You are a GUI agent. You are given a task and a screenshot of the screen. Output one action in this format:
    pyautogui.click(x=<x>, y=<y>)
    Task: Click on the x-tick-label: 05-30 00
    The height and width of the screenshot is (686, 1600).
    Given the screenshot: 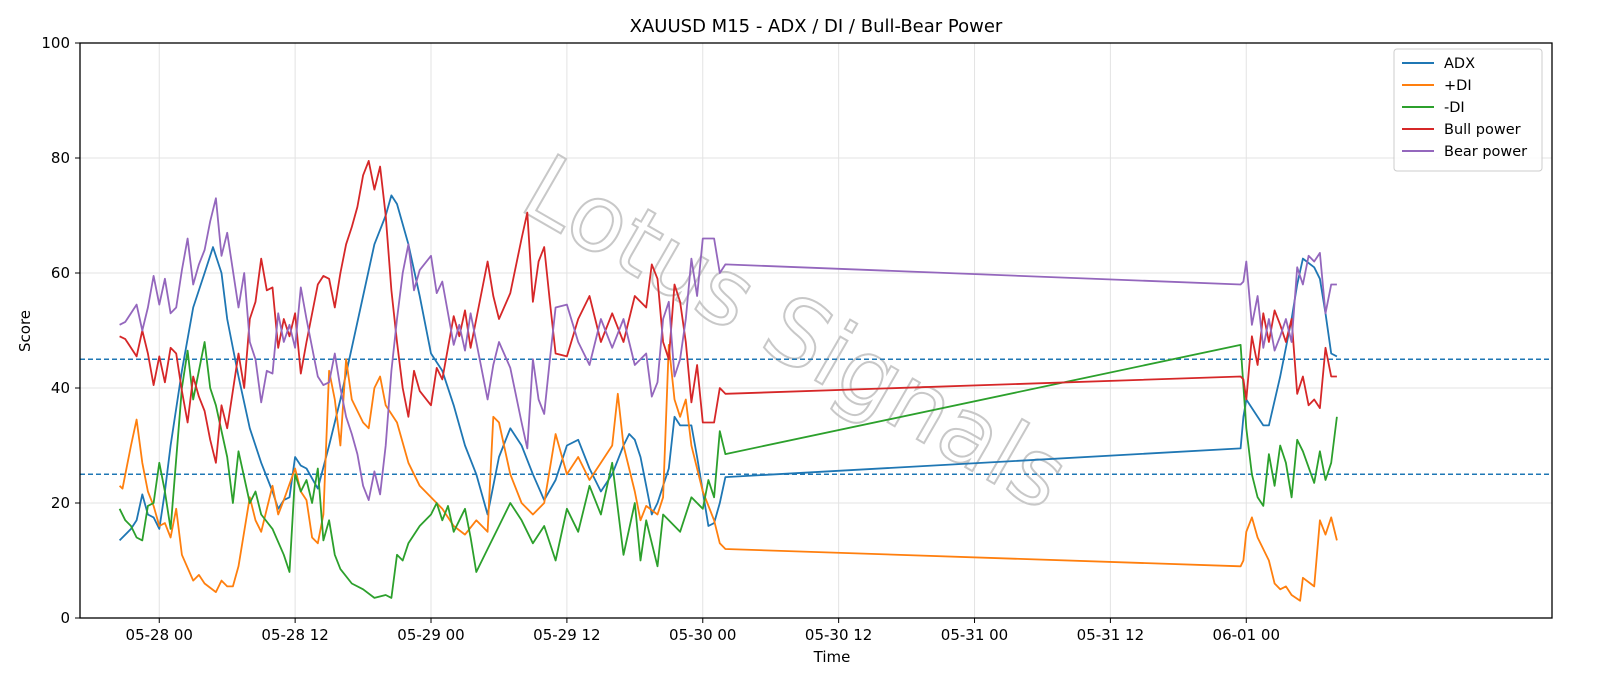 What is the action you would take?
    pyautogui.click(x=702, y=635)
    